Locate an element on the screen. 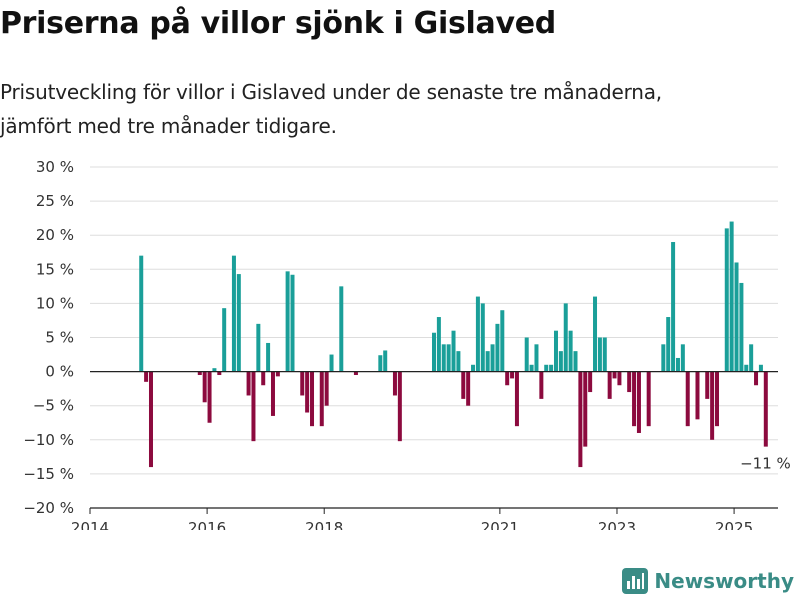  x-tick-label: 2018 is located at coordinates (324, 524).